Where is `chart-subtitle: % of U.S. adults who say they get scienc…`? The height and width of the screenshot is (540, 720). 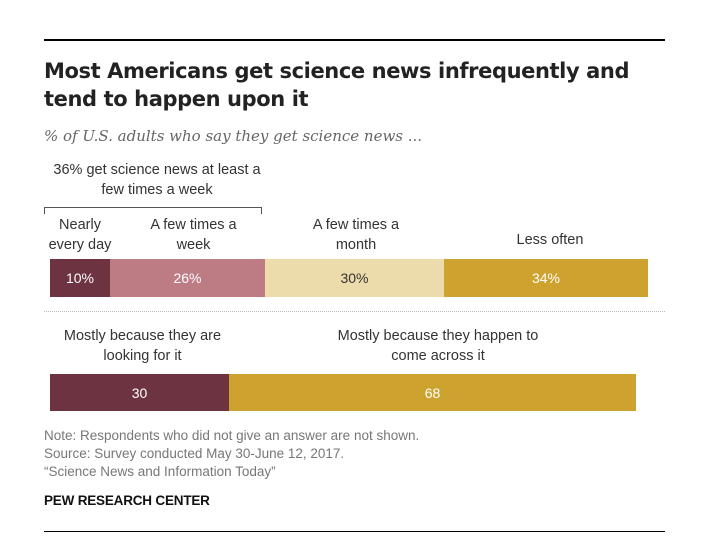
chart-subtitle: % of U.S. adults who say they get scienc… is located at coordinates (233, 136).